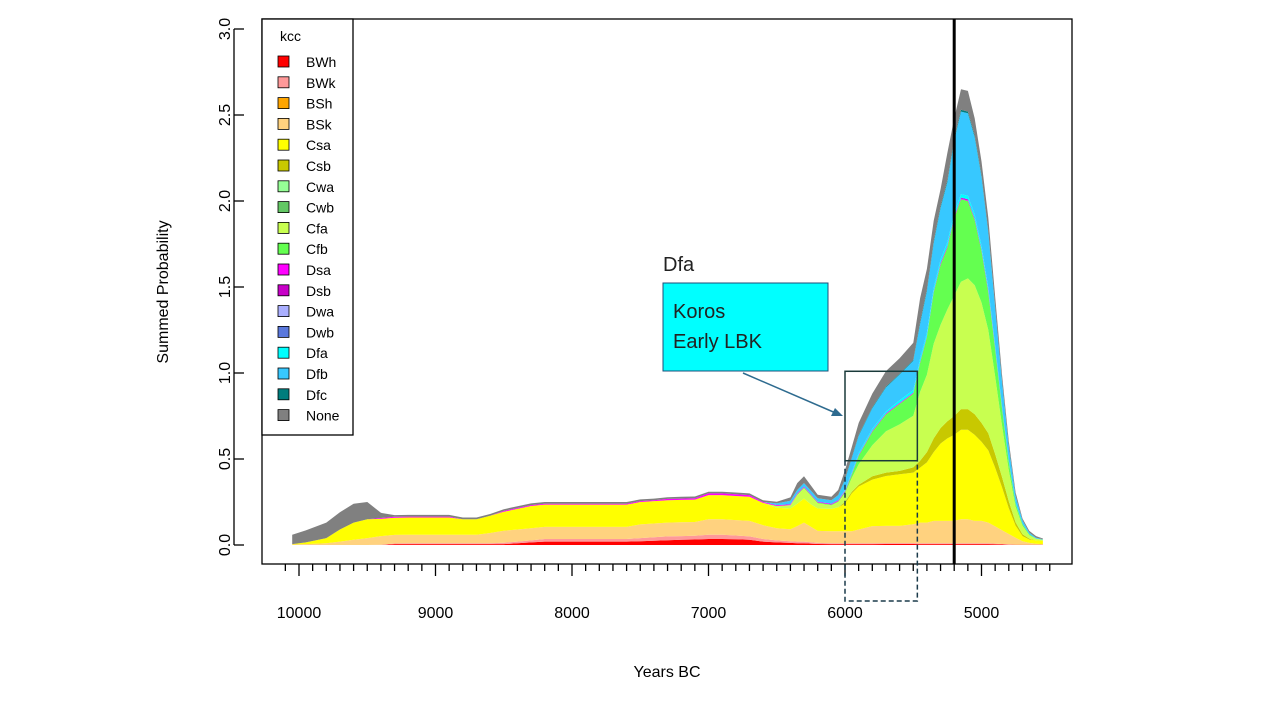 Image resolution: width=1280 pixels, height=725 pixels. I want to click on y-axis: 0.0 0.5 1.0 1.5 2.0 2.5 3.0, so click(230, 287).